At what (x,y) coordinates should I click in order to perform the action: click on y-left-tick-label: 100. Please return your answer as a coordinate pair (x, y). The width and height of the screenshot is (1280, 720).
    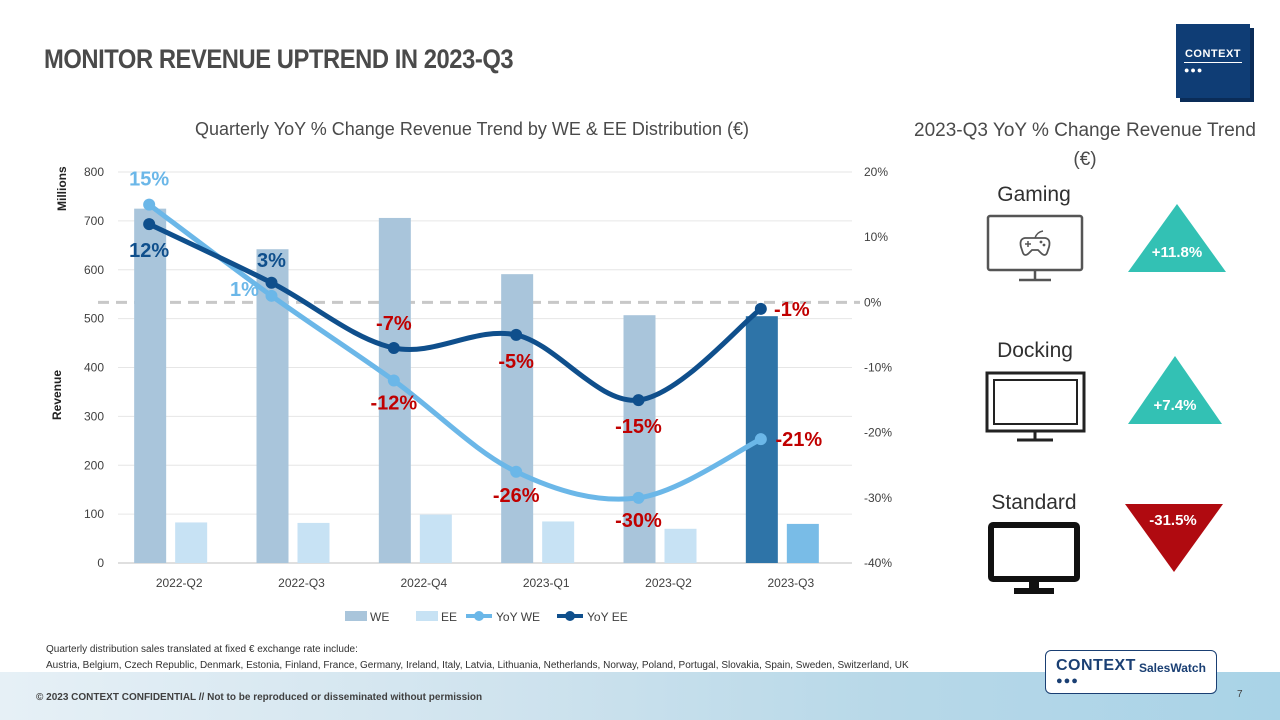
    Looking at the image, I should click on (94, 514).